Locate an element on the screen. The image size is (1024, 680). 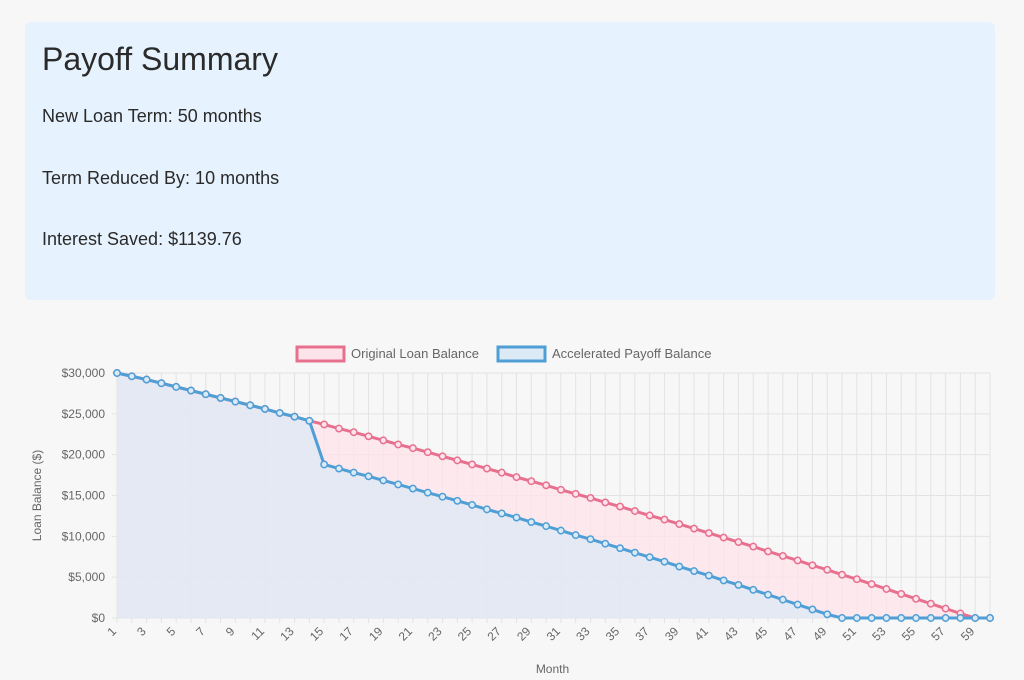
x-tick-label: 53 is located at coordinates (879, 634).